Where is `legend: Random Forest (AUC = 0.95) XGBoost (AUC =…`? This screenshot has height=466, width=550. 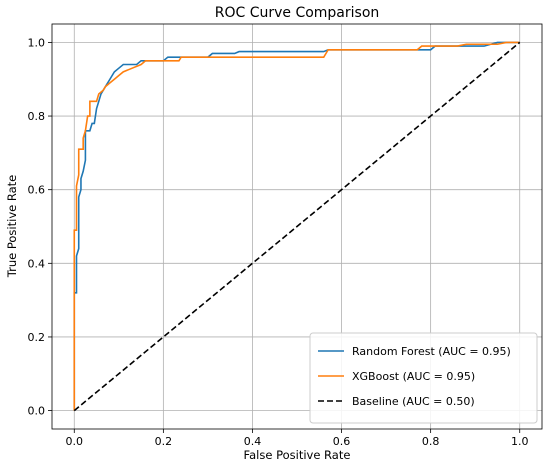 legend: Random Forest (AUC = 0.95) XGBoost (AUC =… is located at coordinates (423, 378).